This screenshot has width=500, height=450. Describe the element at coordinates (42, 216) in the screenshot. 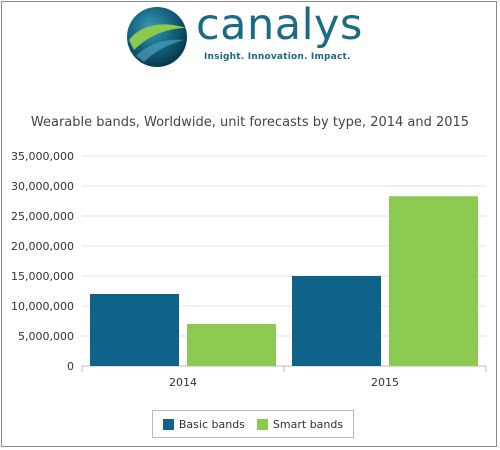

I see `y-tick-label: 25,000,000` at that location.